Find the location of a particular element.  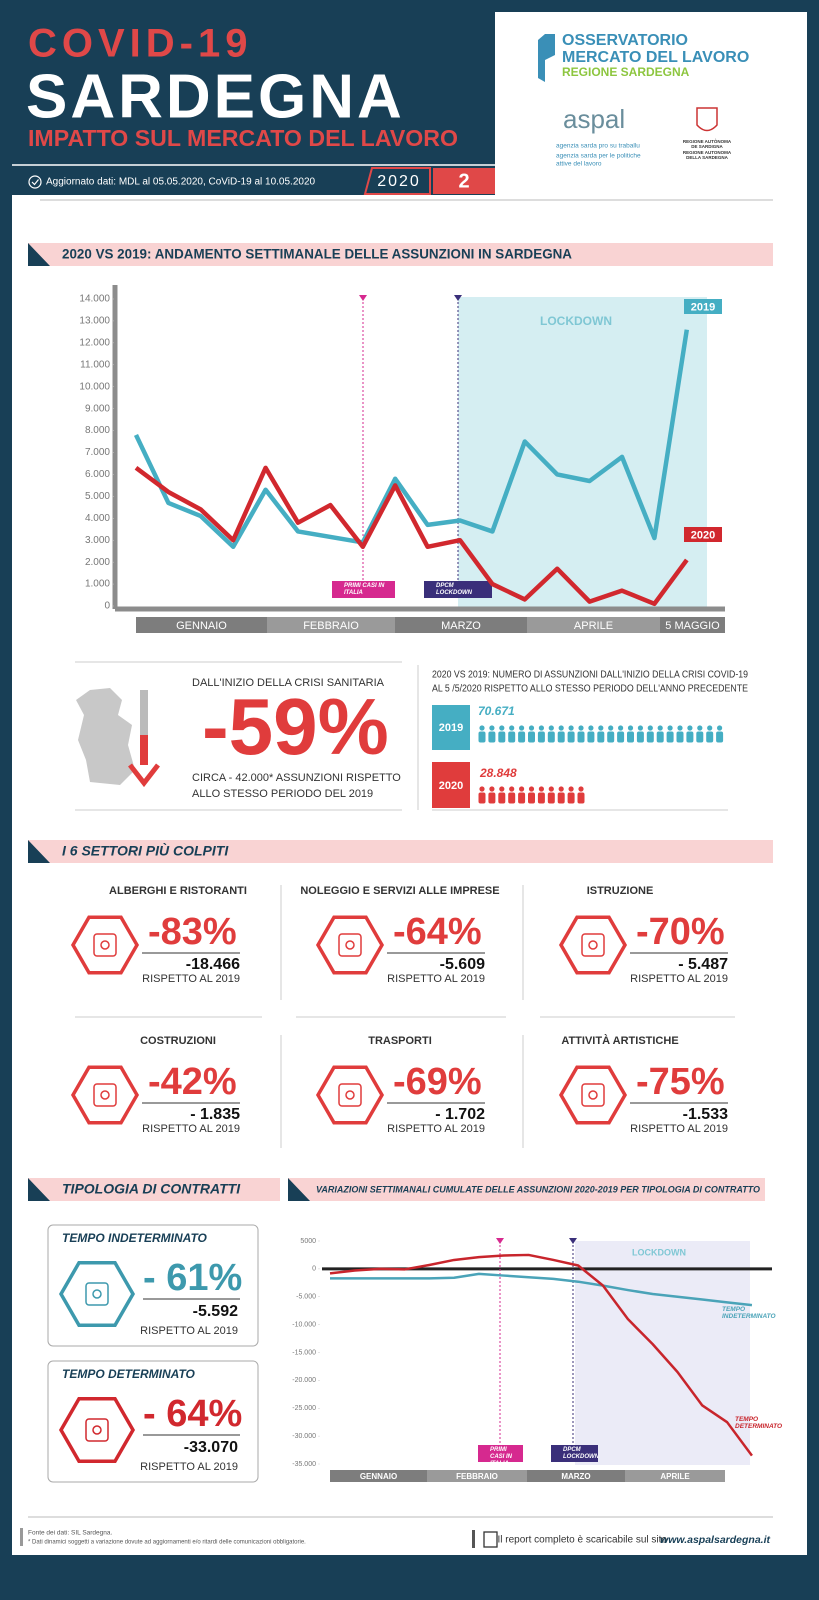

y-tick-label: -20.000 is located at coordinates (304, 1380).